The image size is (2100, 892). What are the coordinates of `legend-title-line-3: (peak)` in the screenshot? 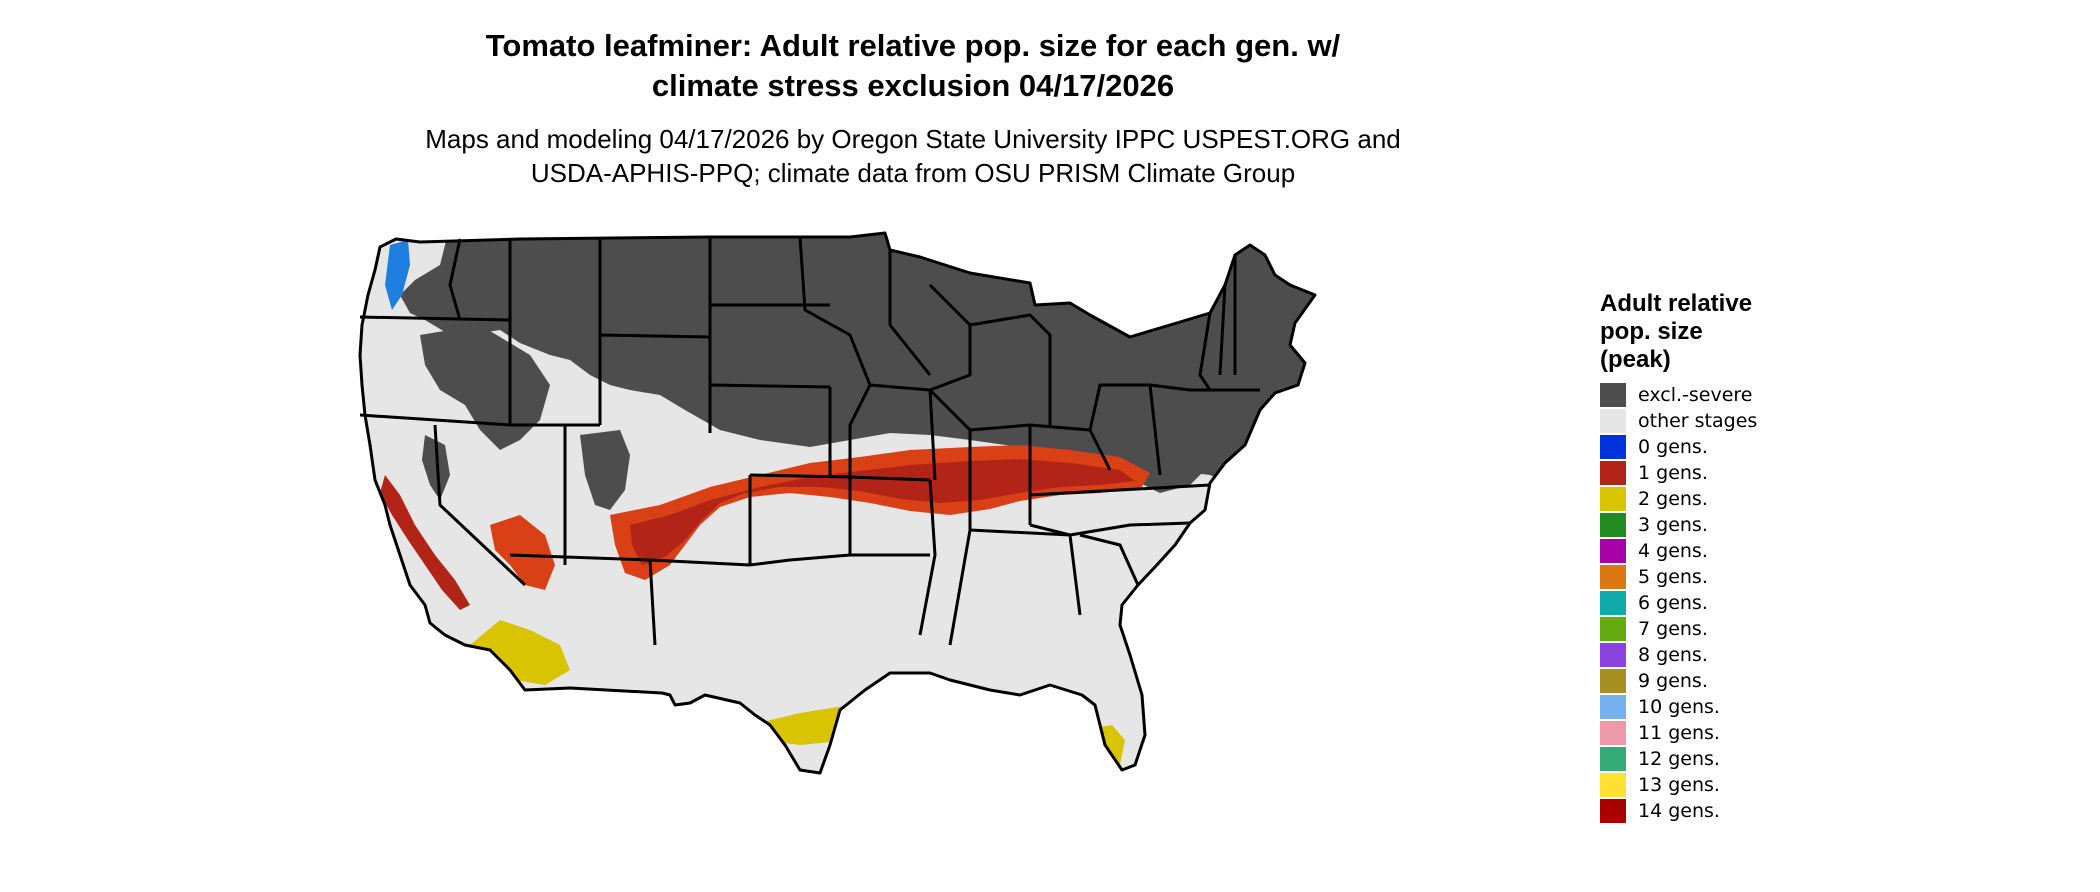 It's located at (1635, 359).